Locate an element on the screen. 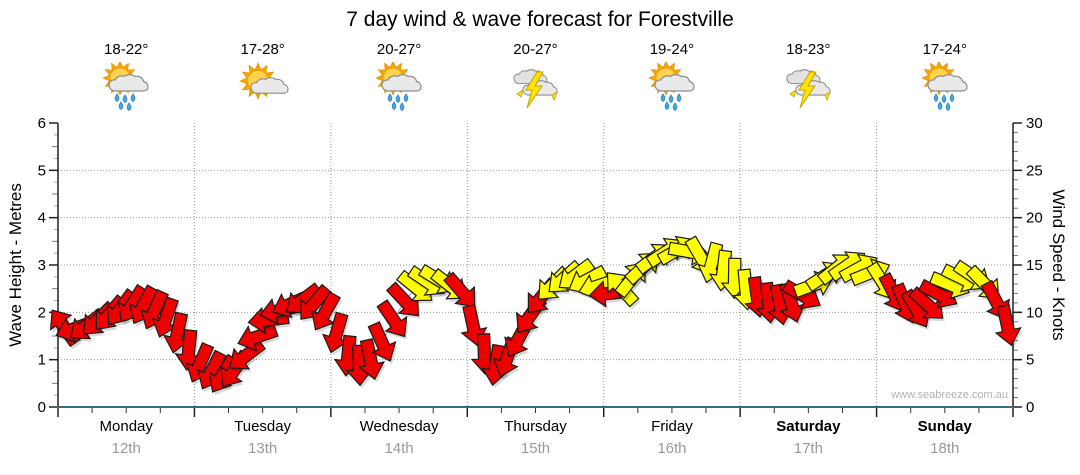 This screenshot has width=1080, height=475. wave-tick-label: 0 is located at coordinates (42, 407).